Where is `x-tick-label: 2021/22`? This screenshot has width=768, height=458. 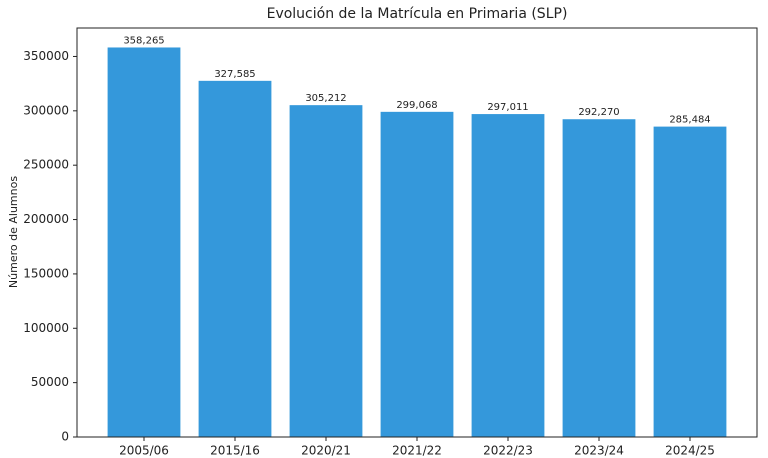 x-tick-label: 2021/22 is located at coordinates (417, 451).